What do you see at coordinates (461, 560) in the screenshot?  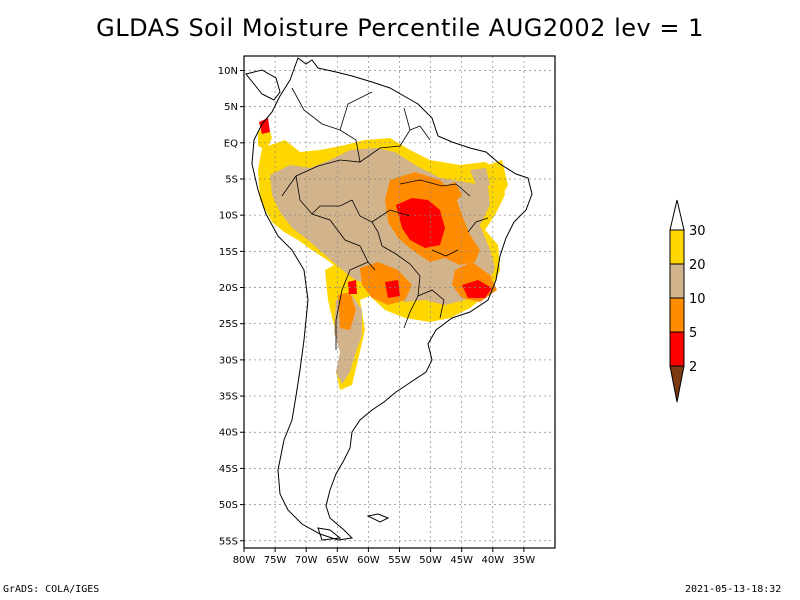 I see `lon-tick-label: 45W` at bounding box center [461, 560].